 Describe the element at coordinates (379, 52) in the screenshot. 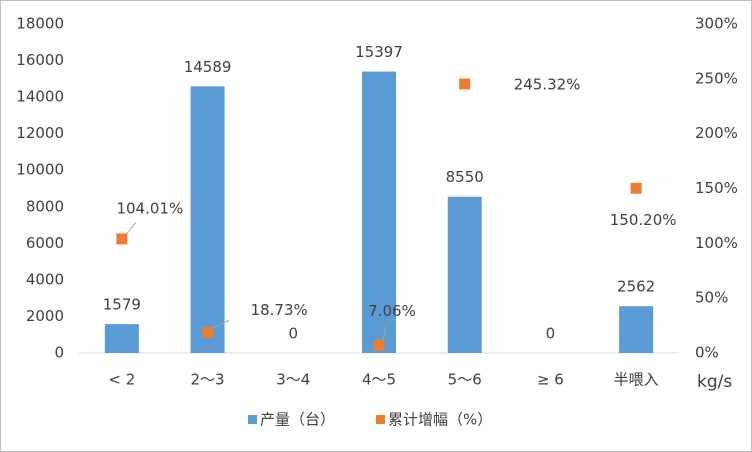

I see `bar-value-label: 15397` at that location.